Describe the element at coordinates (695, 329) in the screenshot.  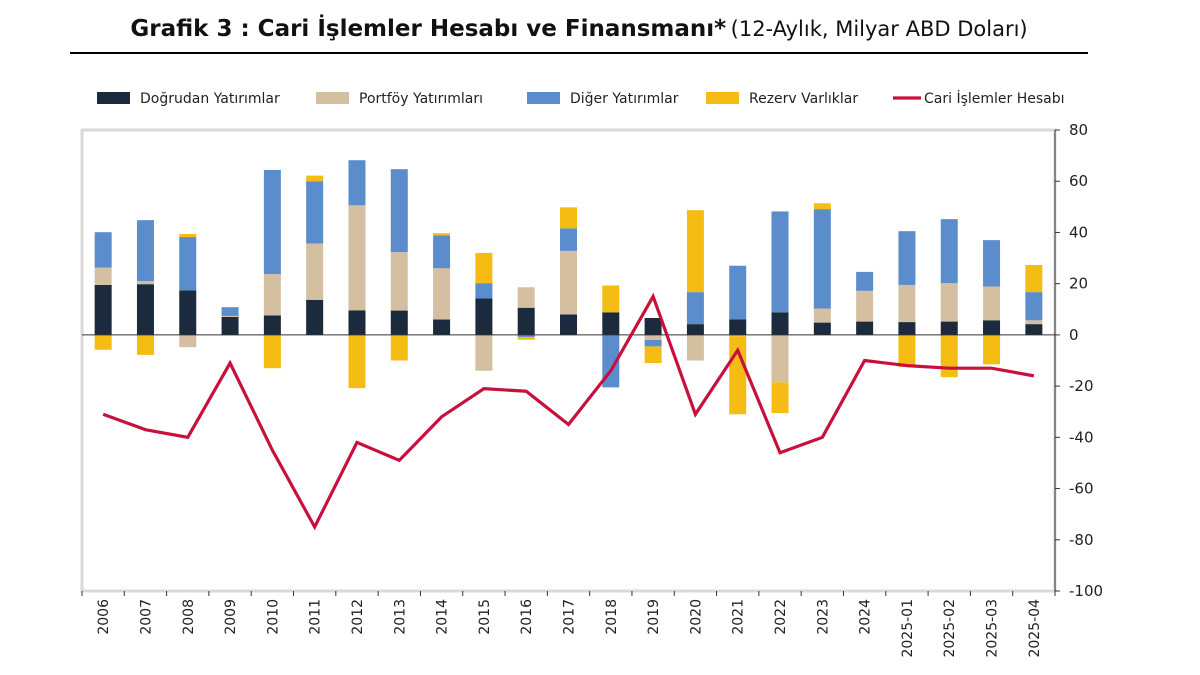
I see `bar-1-2020` at that location.